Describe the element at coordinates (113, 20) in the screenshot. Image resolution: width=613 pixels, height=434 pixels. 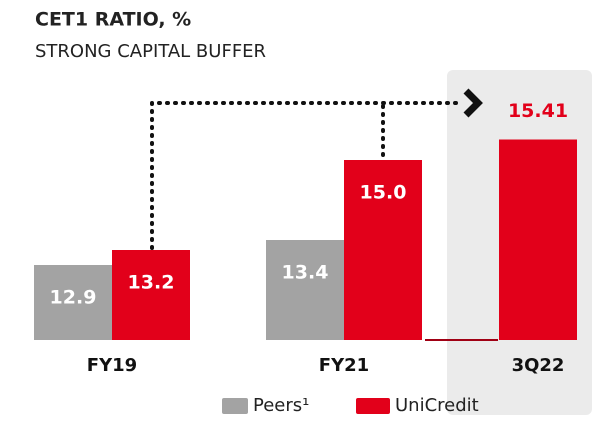
I see `chart-title: CET1 RATIO, %` at that location.